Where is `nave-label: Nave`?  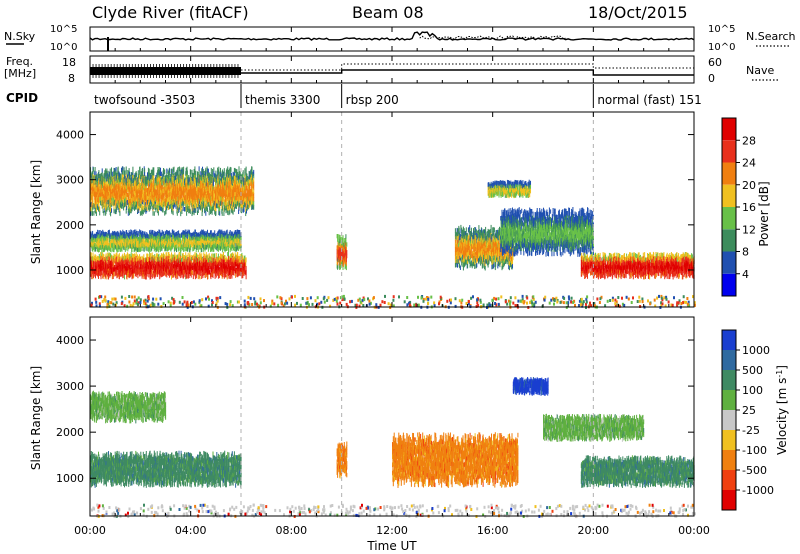
nave-label: Nave is located at coordinates (760, 70).